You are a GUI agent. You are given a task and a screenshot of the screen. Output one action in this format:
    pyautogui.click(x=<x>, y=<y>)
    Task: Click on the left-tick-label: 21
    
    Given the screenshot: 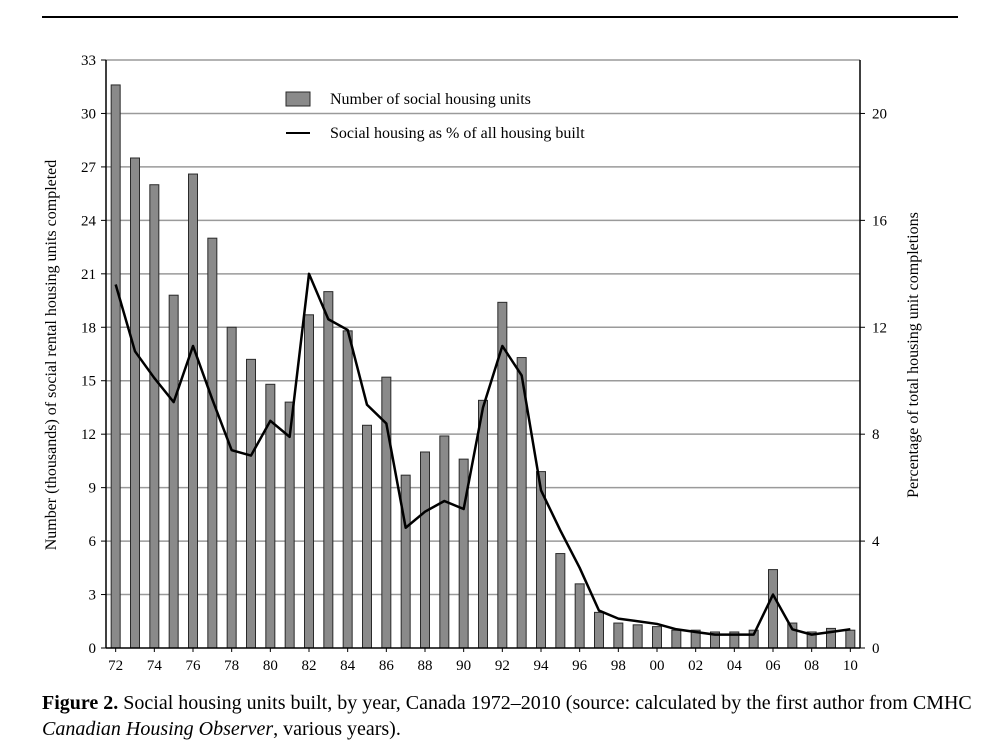 What is the action you would take?
    pyautogui.click(x=88, y=275)
    